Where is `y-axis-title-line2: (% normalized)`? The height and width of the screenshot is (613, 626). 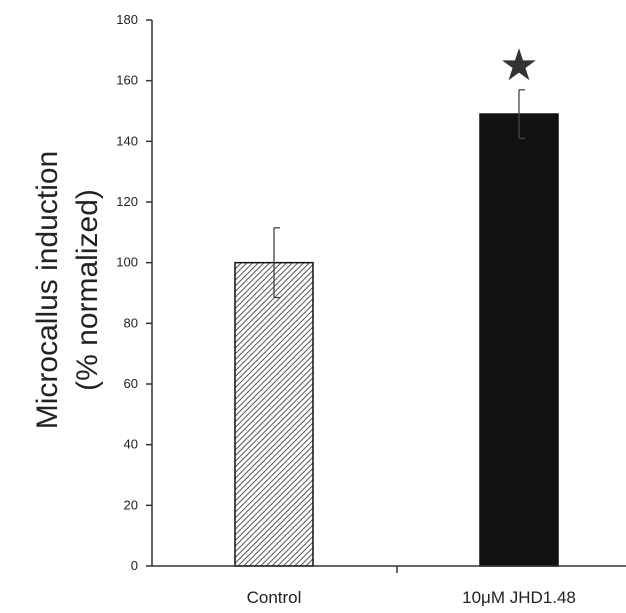
y-axis-title-line2: (% normalized) is located at coordinates (87, 290).